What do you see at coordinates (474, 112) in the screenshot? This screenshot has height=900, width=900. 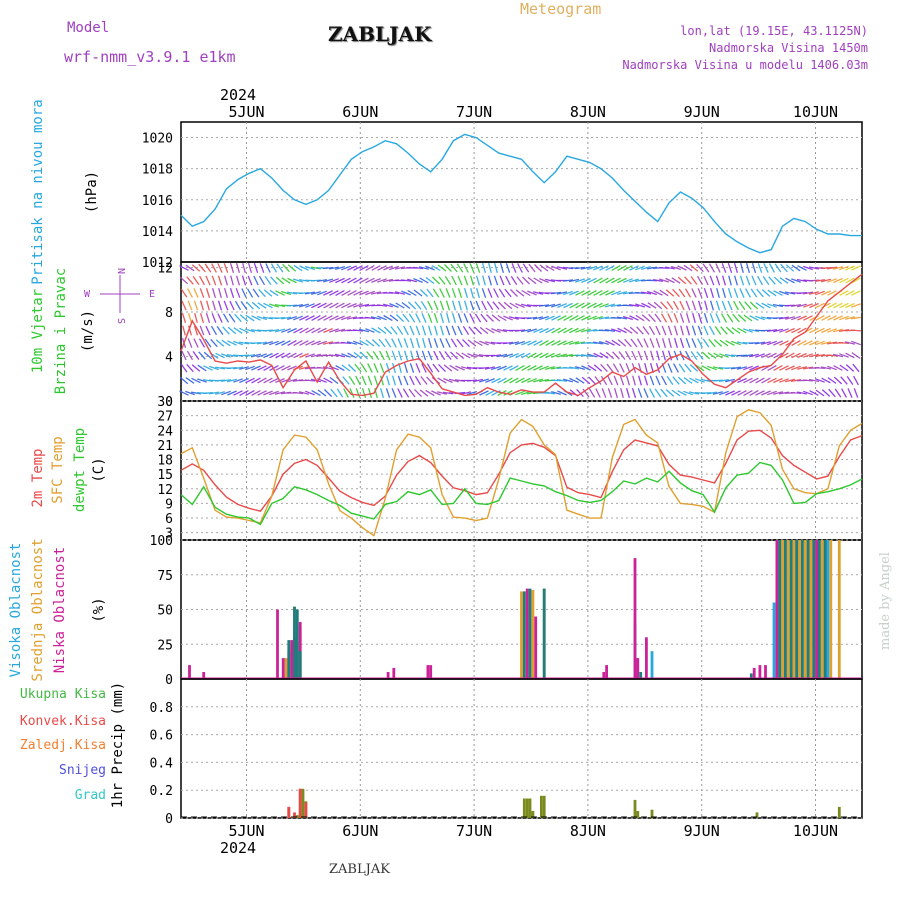 I see `top-day-label: 7JUN` at bounding box center [474, 112].